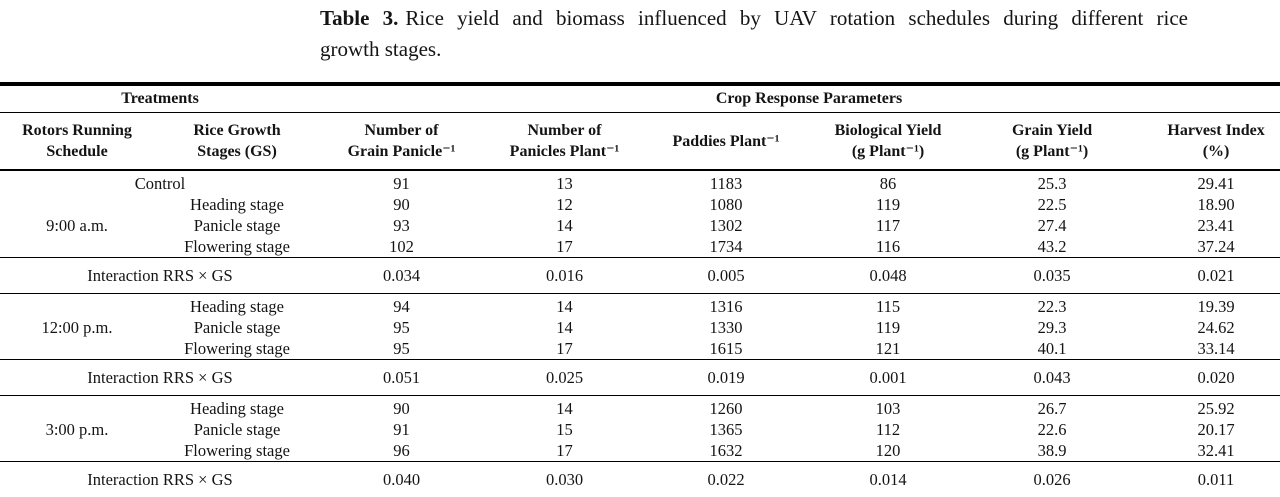 Image resolution: width=1280 pixels, height=497 pixels. Describe the element at coordinates (726, 377) in the screenshot. I see `interaction-value-cell: 0.019` at that location.